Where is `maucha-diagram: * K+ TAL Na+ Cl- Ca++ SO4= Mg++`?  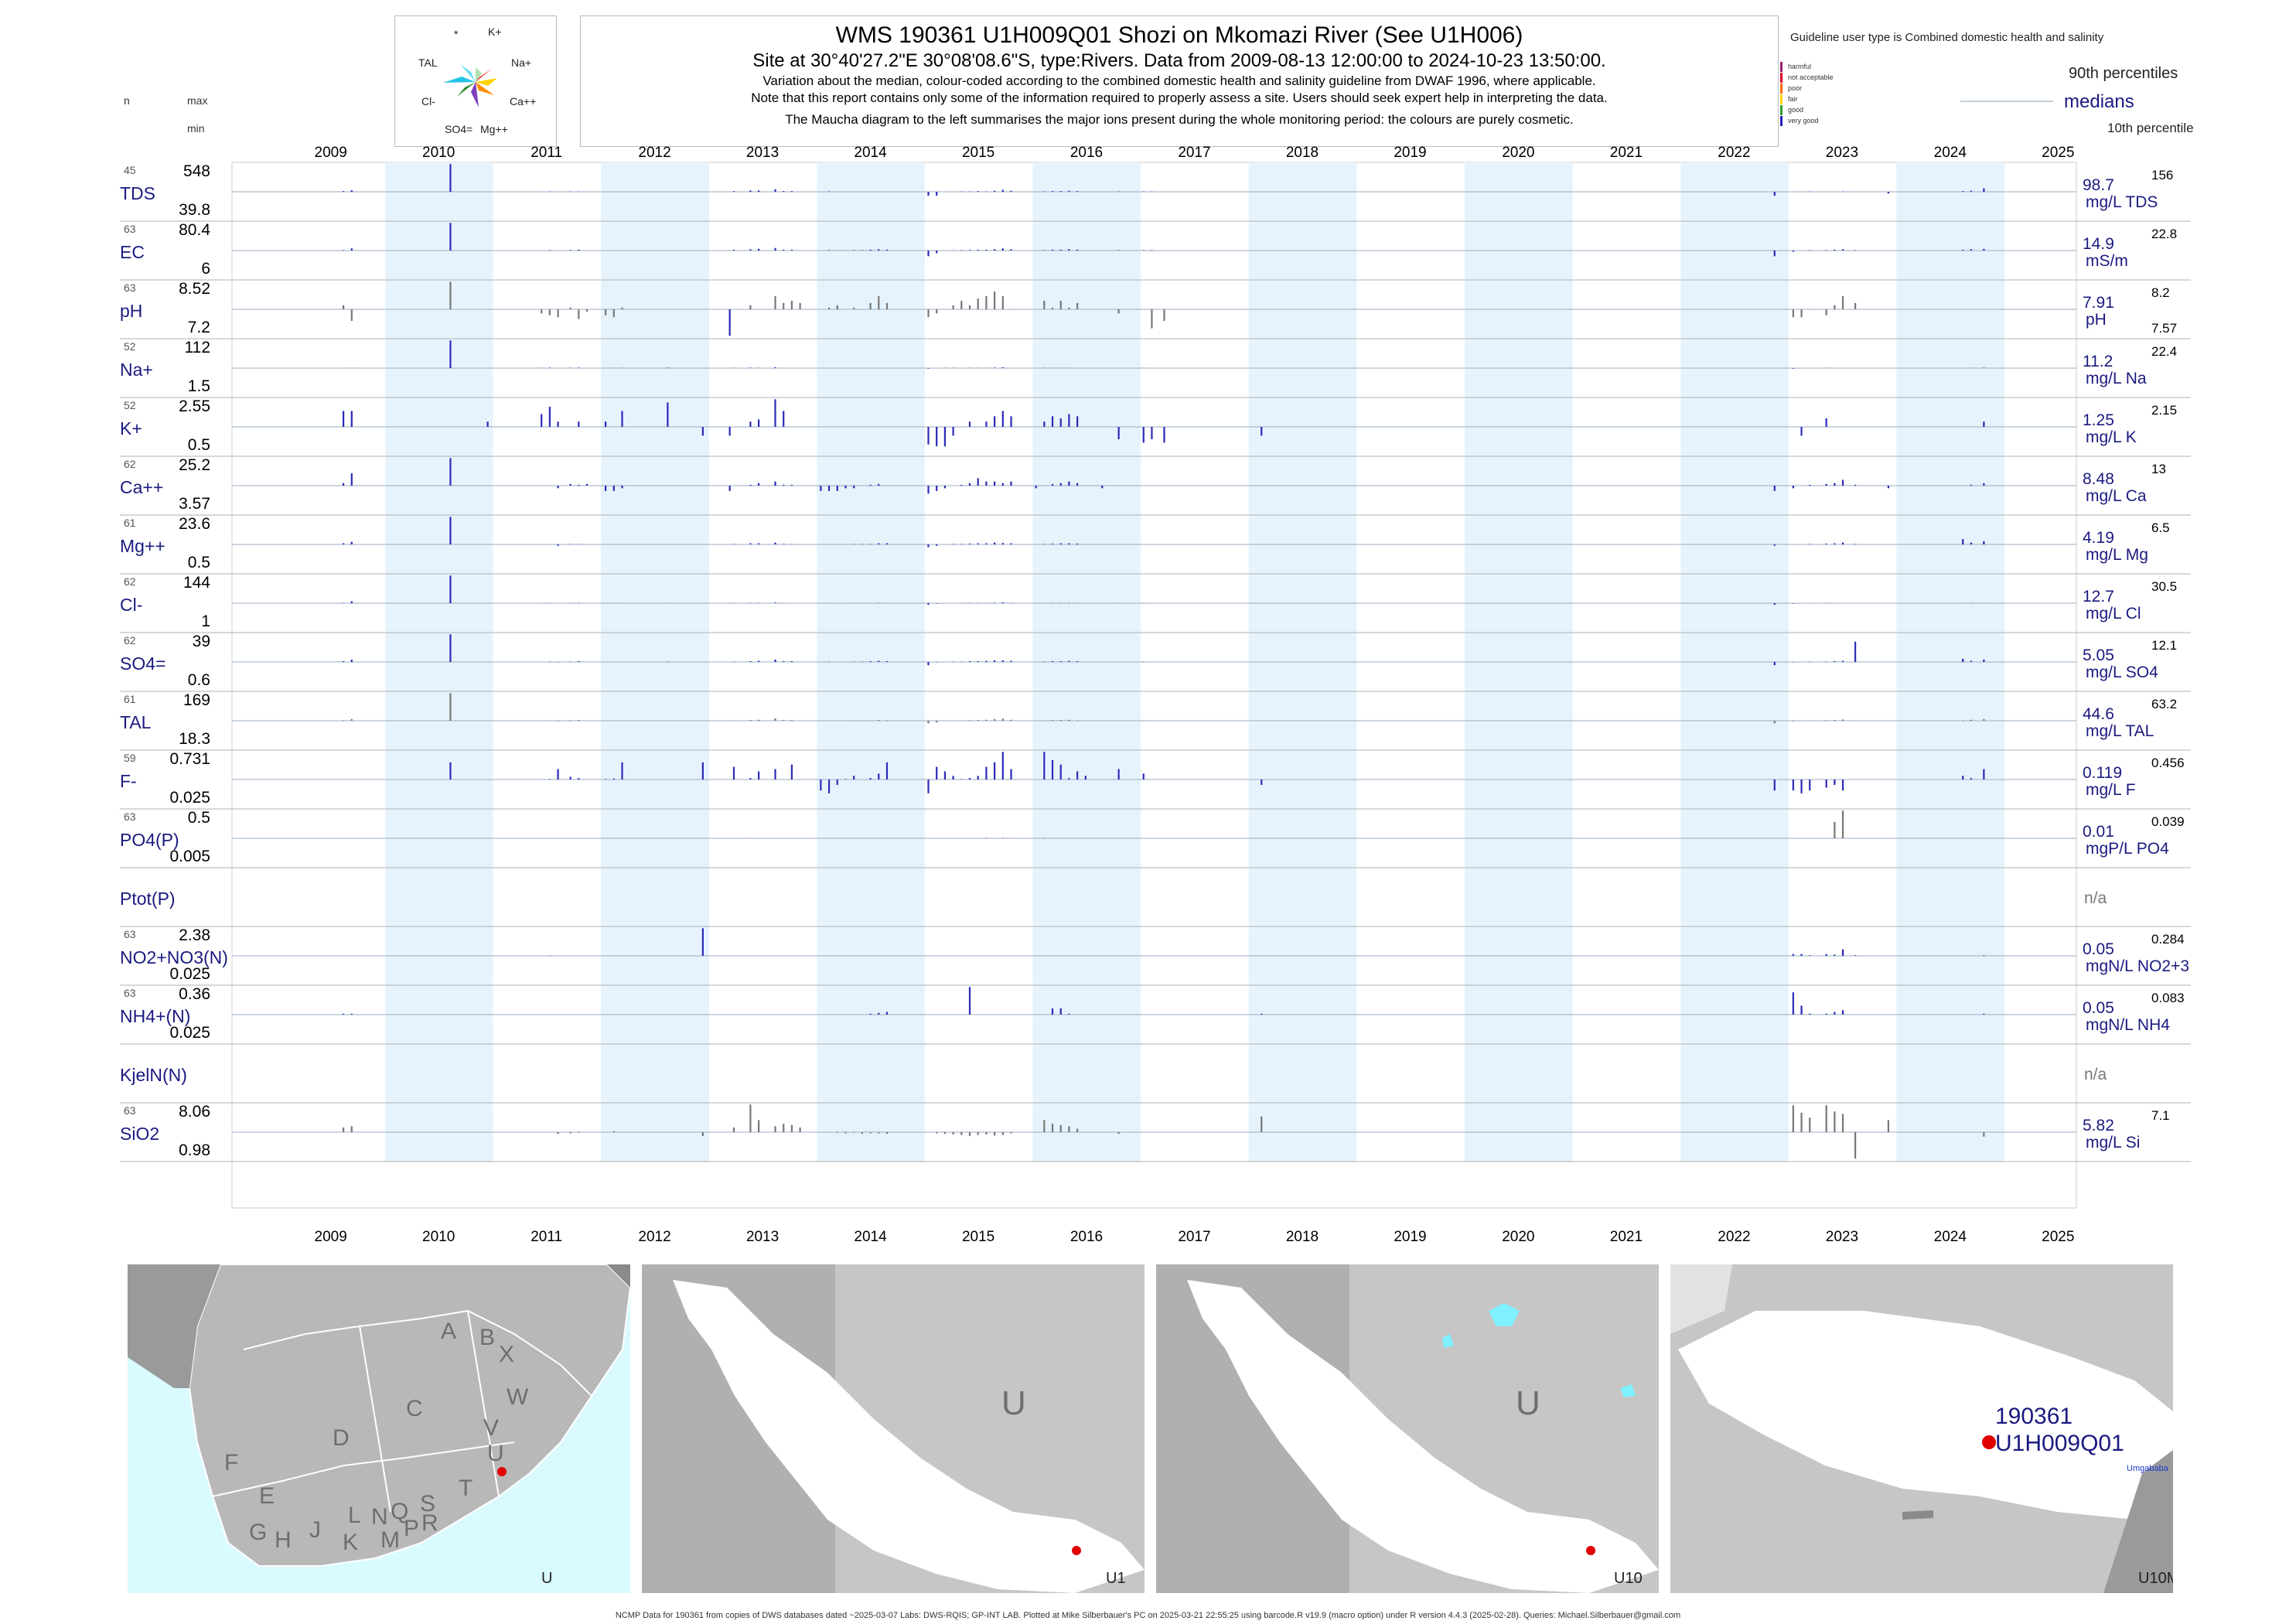 maucha-diagram: * K+ TAL Na+ Cl- Ca++ SO4= Mg++ is located at coordinates (475, 81).